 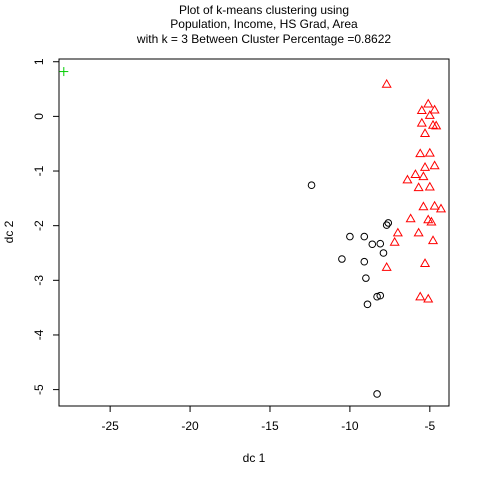 What do you see at coordinates (39, 61) in the screenshot?
I see `y-tick-label: 1` at bounding box center [39, 61].